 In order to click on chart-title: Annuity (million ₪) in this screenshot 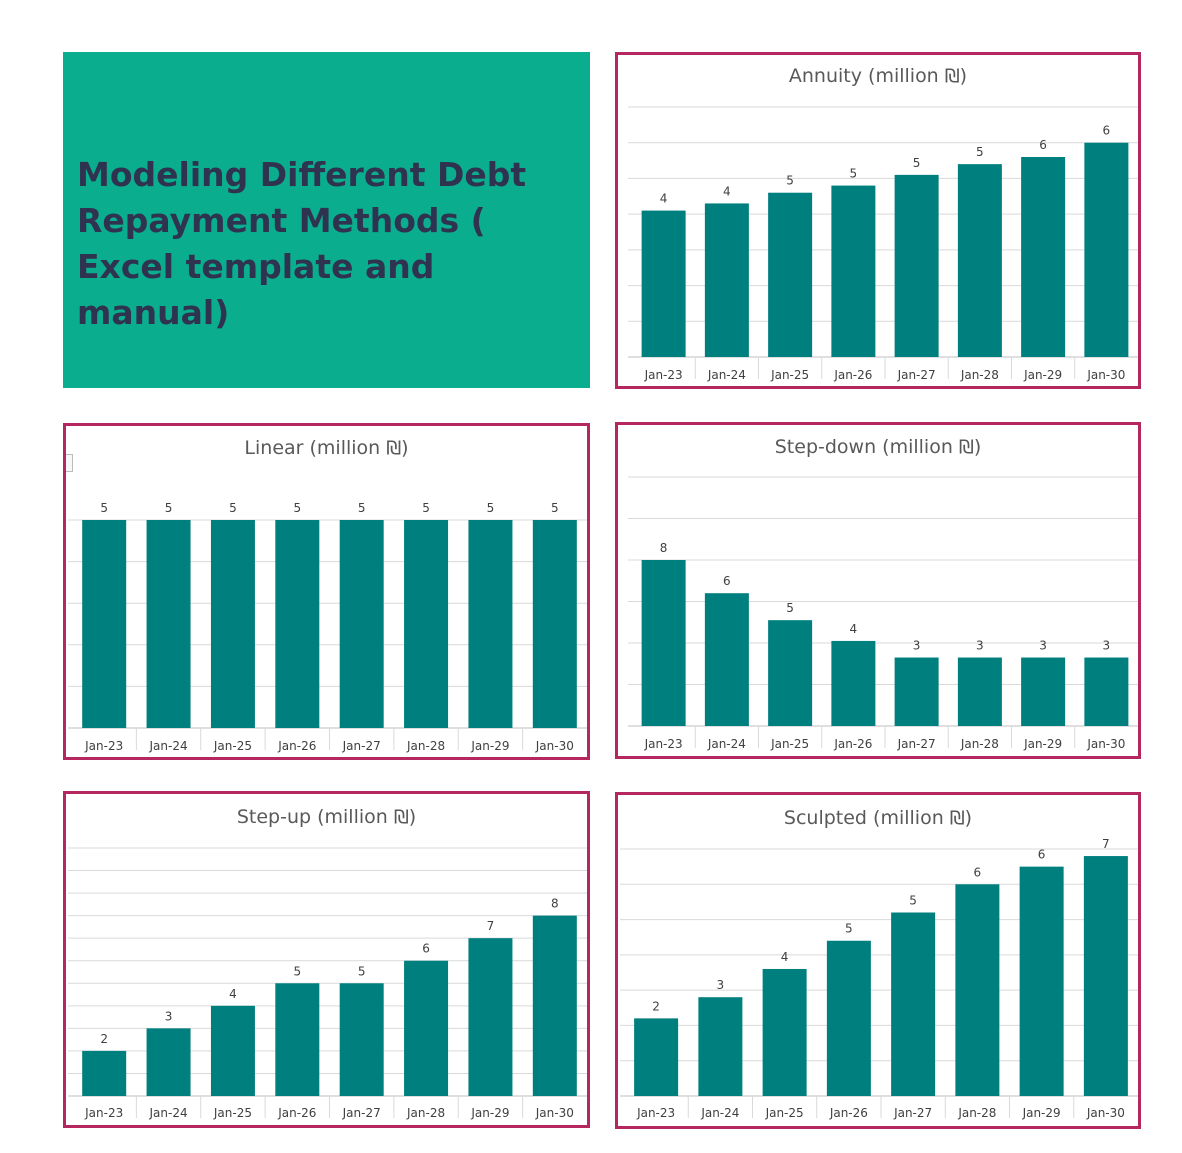, I will do `click(878, 76)`.